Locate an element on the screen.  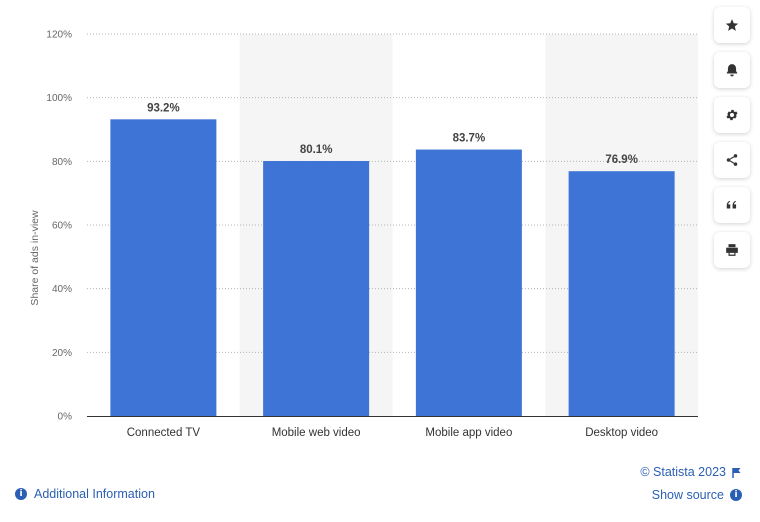
share-icon is located at coordinates (732, 160).